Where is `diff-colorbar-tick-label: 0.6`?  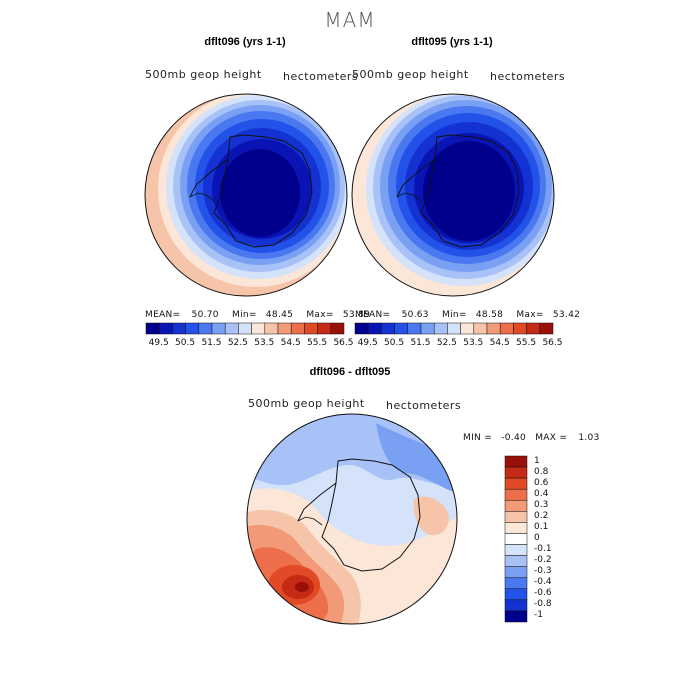 diff-colorbar-tick-label: 0.6 is located at coordinates (541, 482).